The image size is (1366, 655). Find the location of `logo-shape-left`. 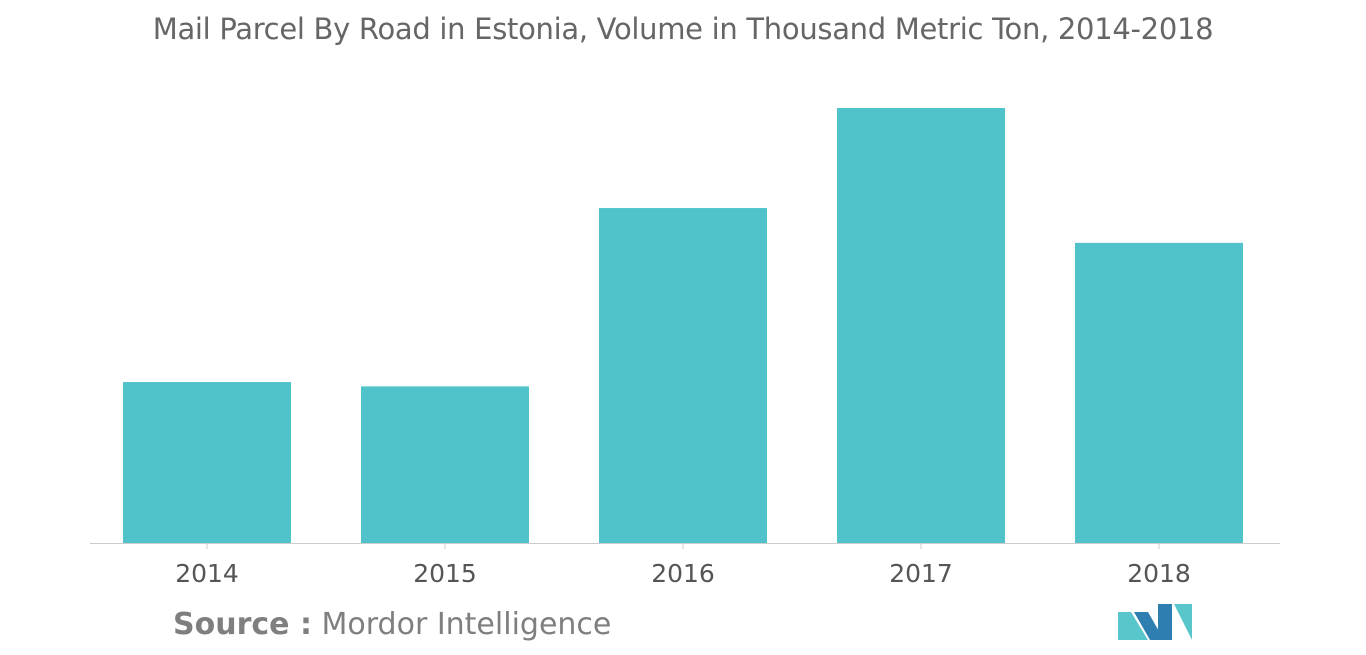

logo-shape-left is located at coordinates (1133, 626).